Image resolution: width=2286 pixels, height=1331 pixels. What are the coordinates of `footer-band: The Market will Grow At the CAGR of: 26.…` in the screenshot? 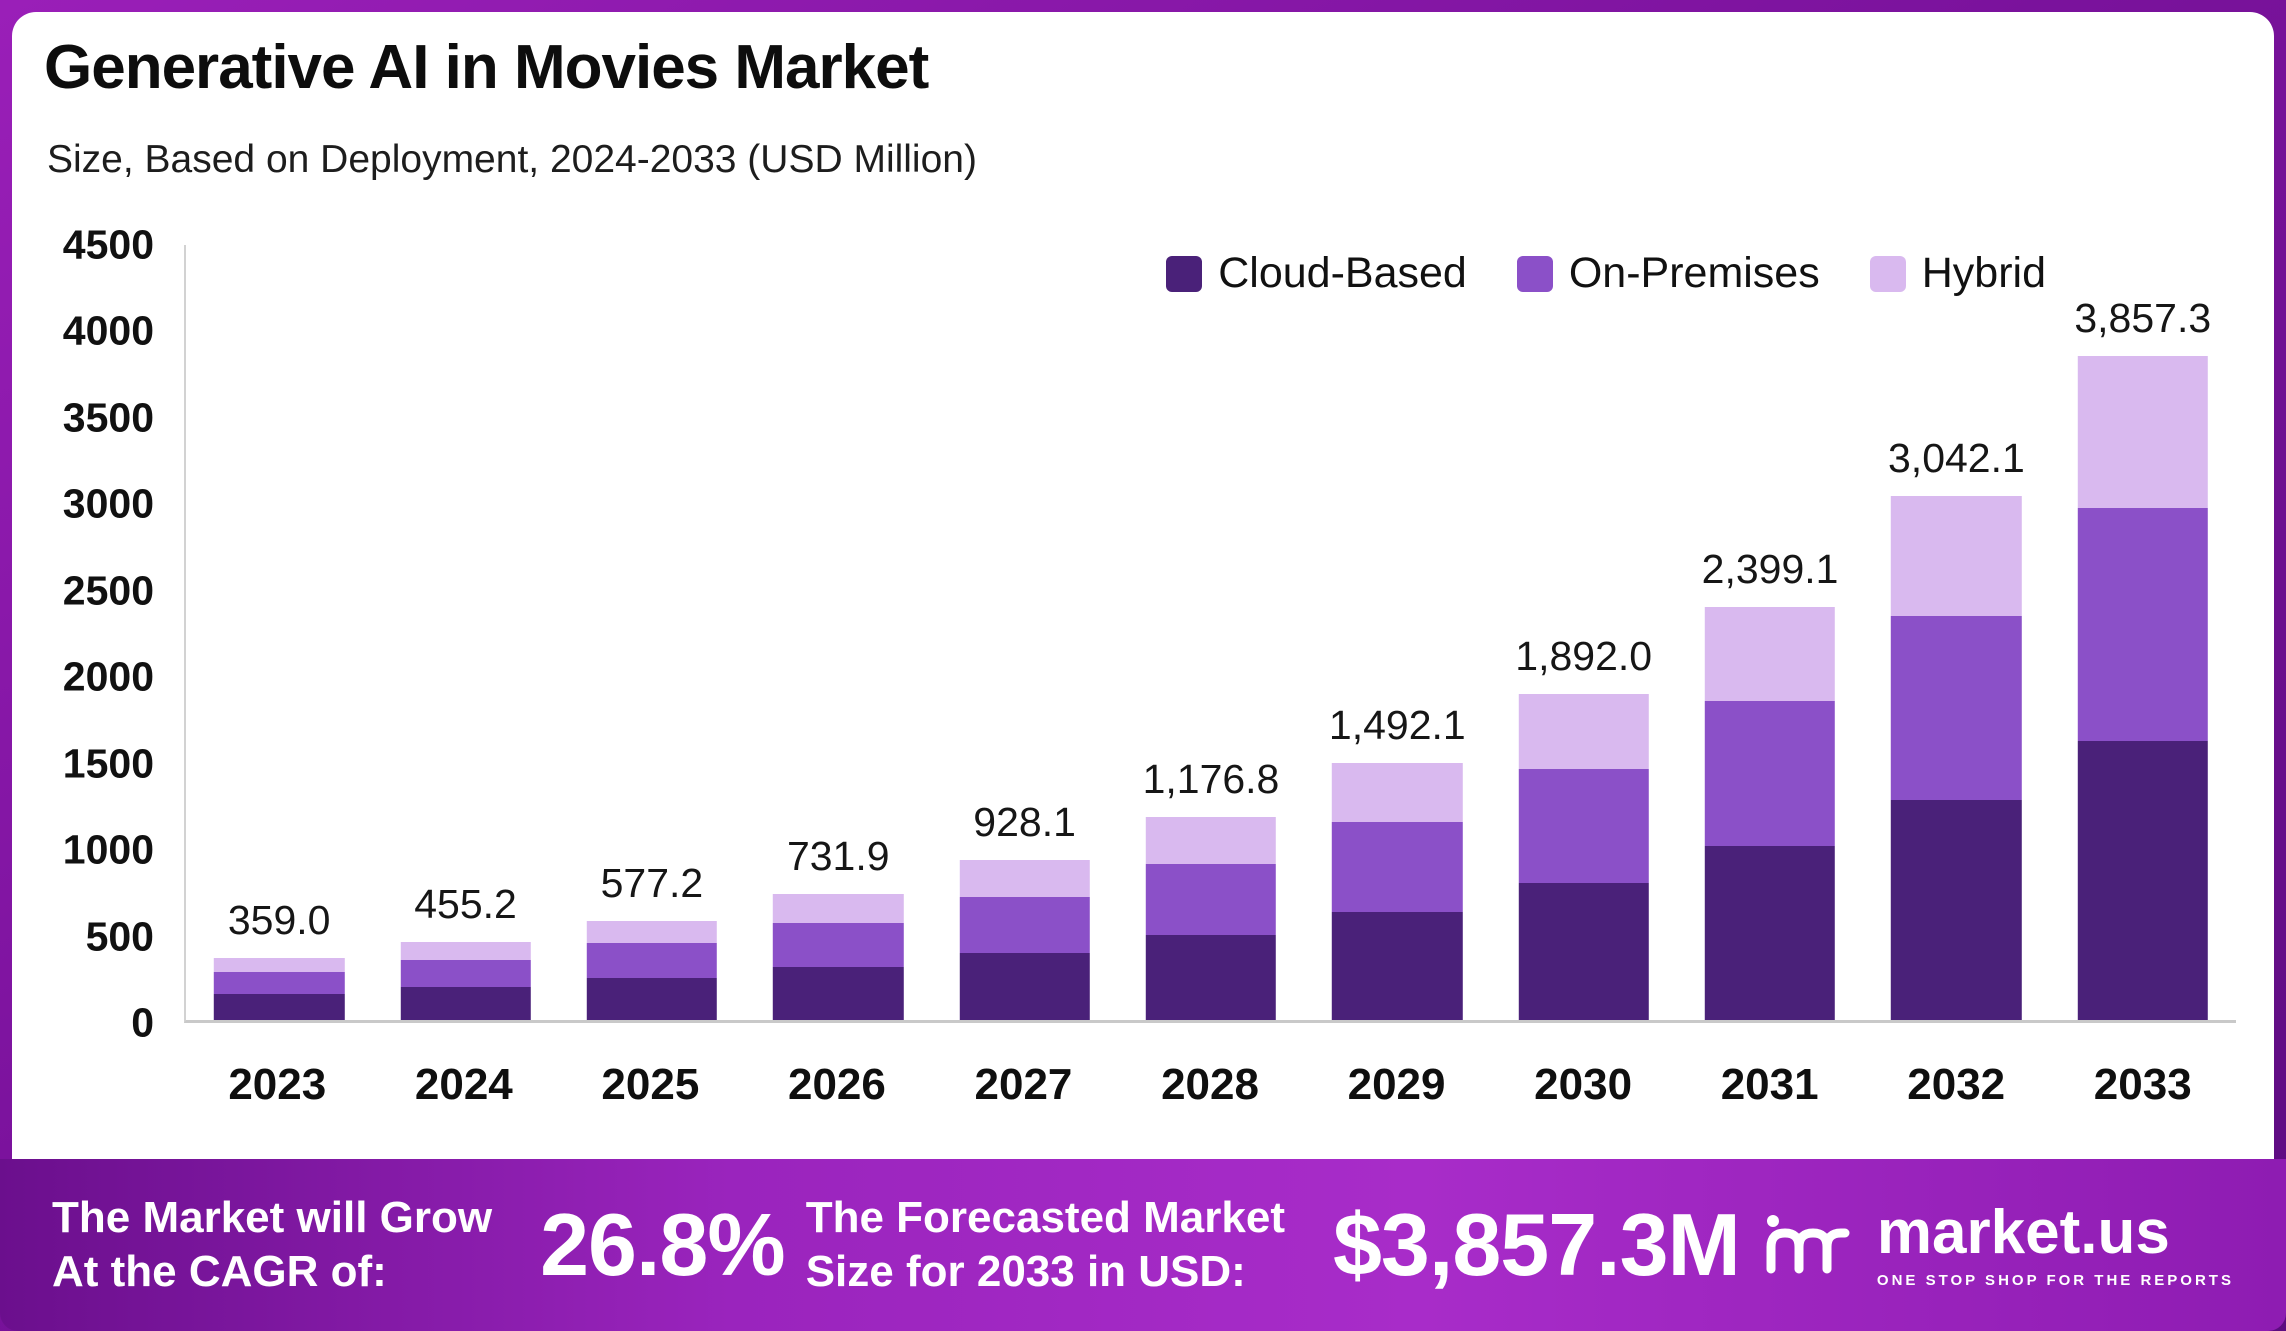 It's located at (1143, 1245).